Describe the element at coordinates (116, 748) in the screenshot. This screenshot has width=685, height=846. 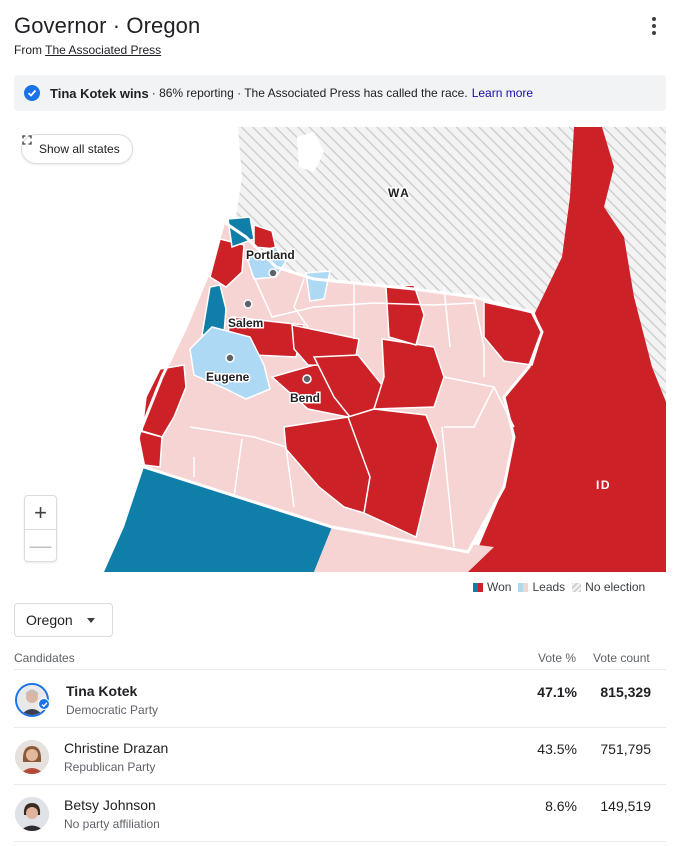
I see `candidate-name: Christine Drazan` at that location.